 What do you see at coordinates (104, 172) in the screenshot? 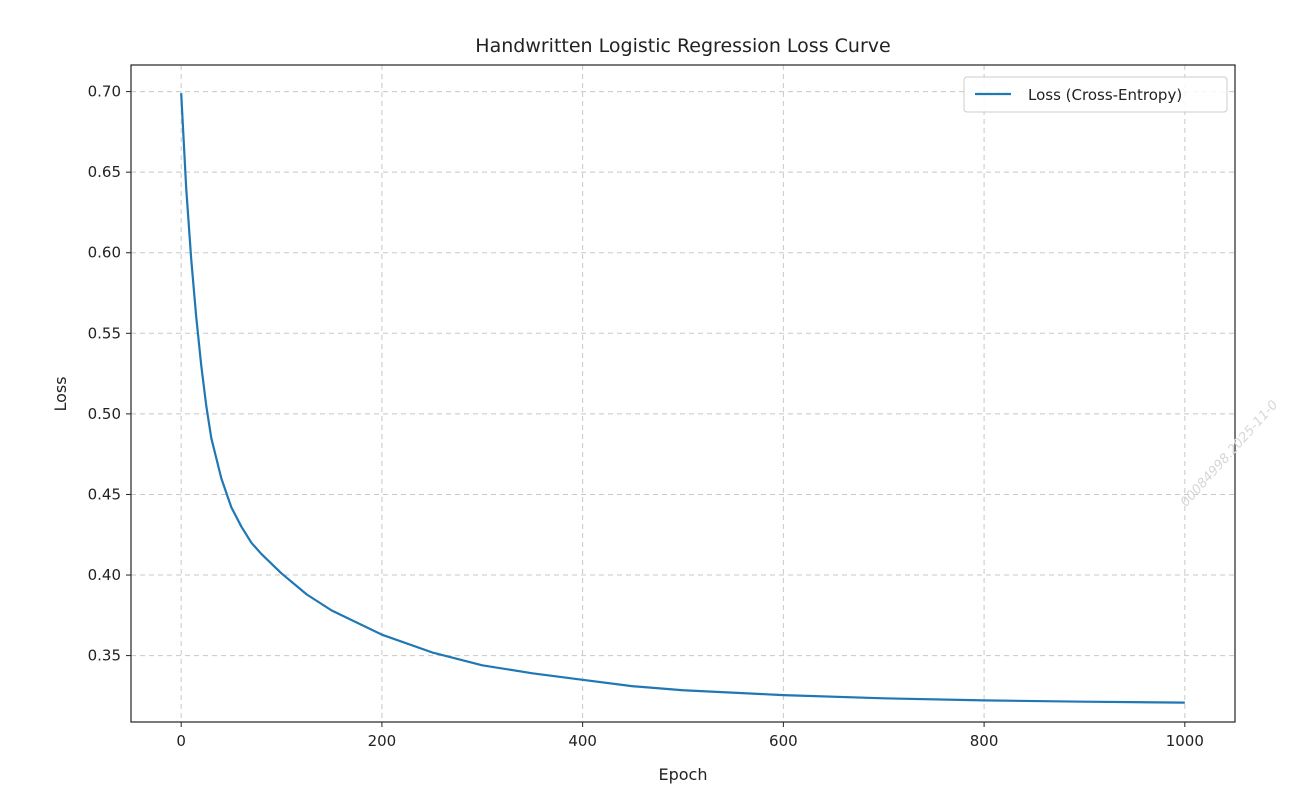
I see `y-tick-label: 0.65` at bounding box center [104, 172].